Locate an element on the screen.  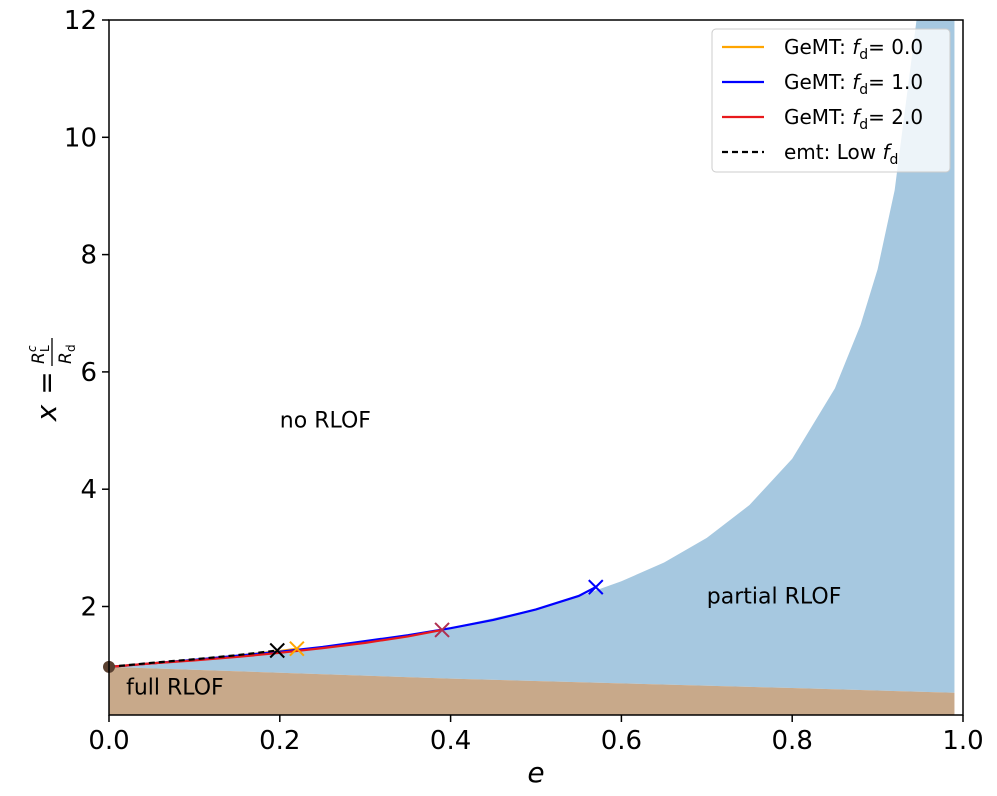
y-axis-title-eq: = is located at coordinates (46, 382).